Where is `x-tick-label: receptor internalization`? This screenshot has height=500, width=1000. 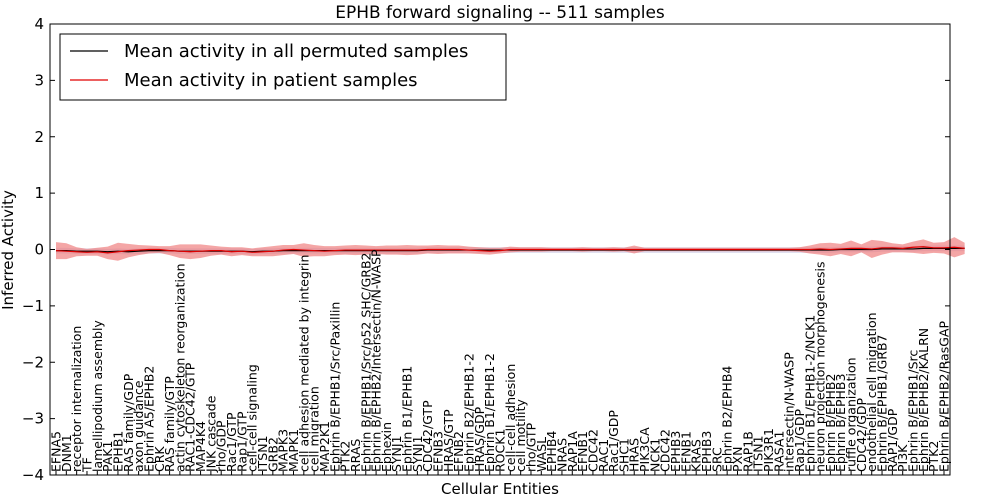 x-tick-label: receptor internalization is located at coordinates (76, 399).